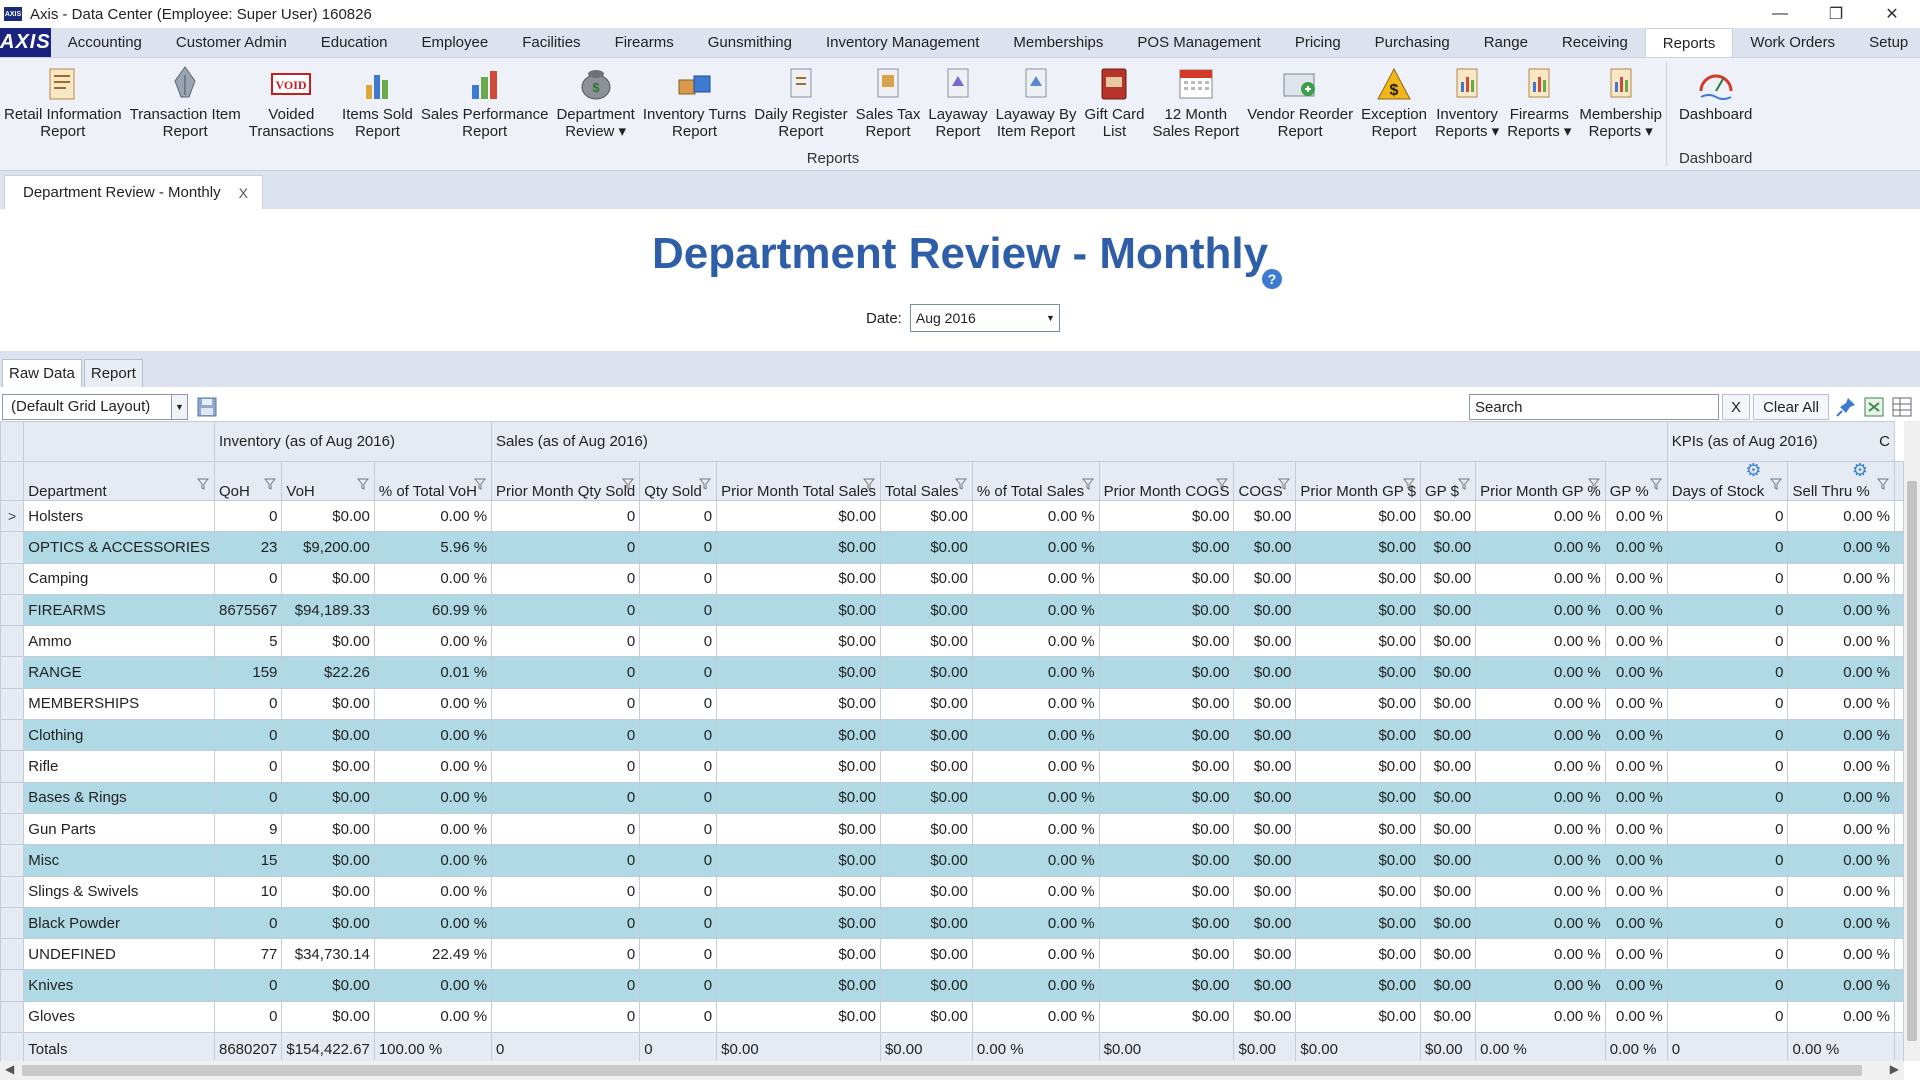 The height and width of the screenshot is (1080, 1920). What do you see at coordinates (377, 99) in the screenshot?
I see `items-sold-report-button: Items Sold Report` at bounding box center [377, 99].